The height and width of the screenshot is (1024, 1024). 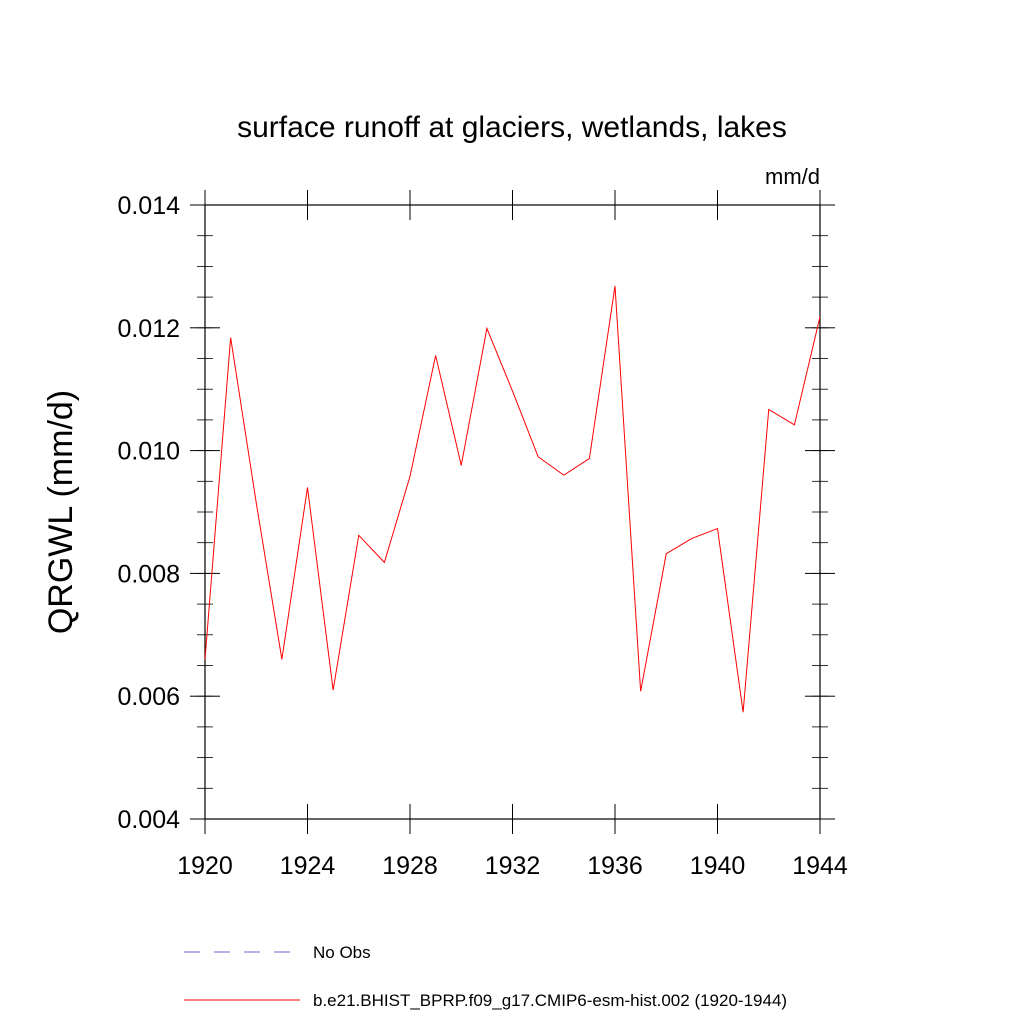 What do you see at coordinates (148, 820) in the screenshot?
I see `y-tick-label: 0.004` at bounding box center [148, 820].